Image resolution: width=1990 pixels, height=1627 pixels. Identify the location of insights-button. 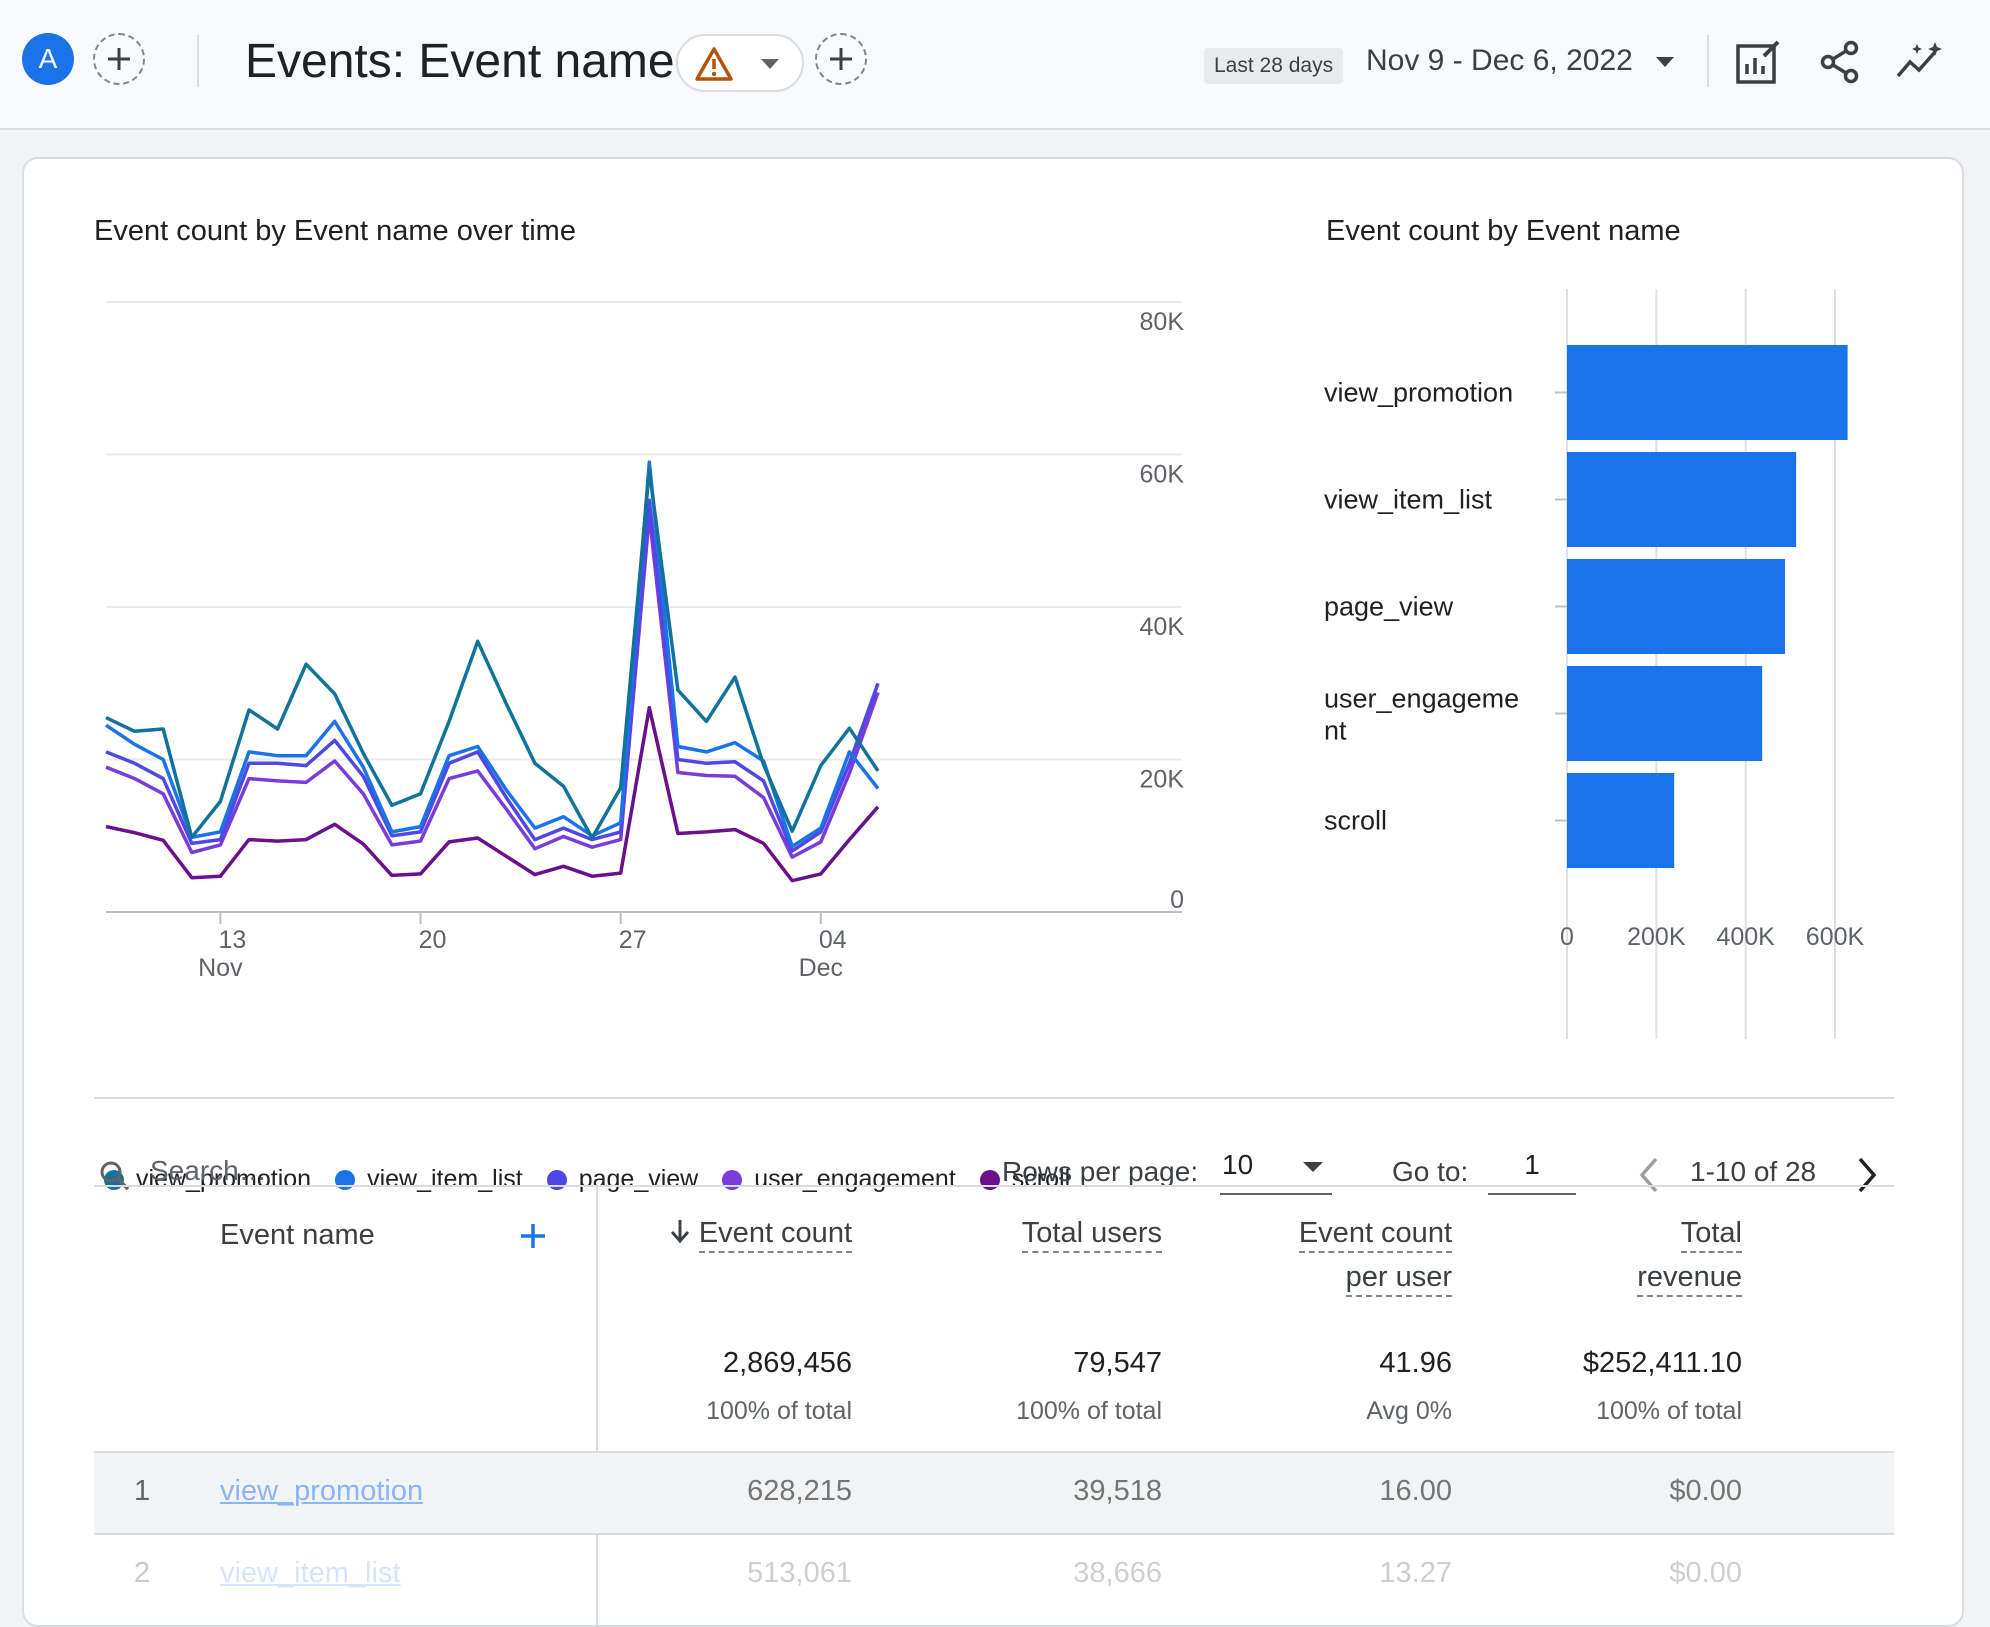
(1920, 62).